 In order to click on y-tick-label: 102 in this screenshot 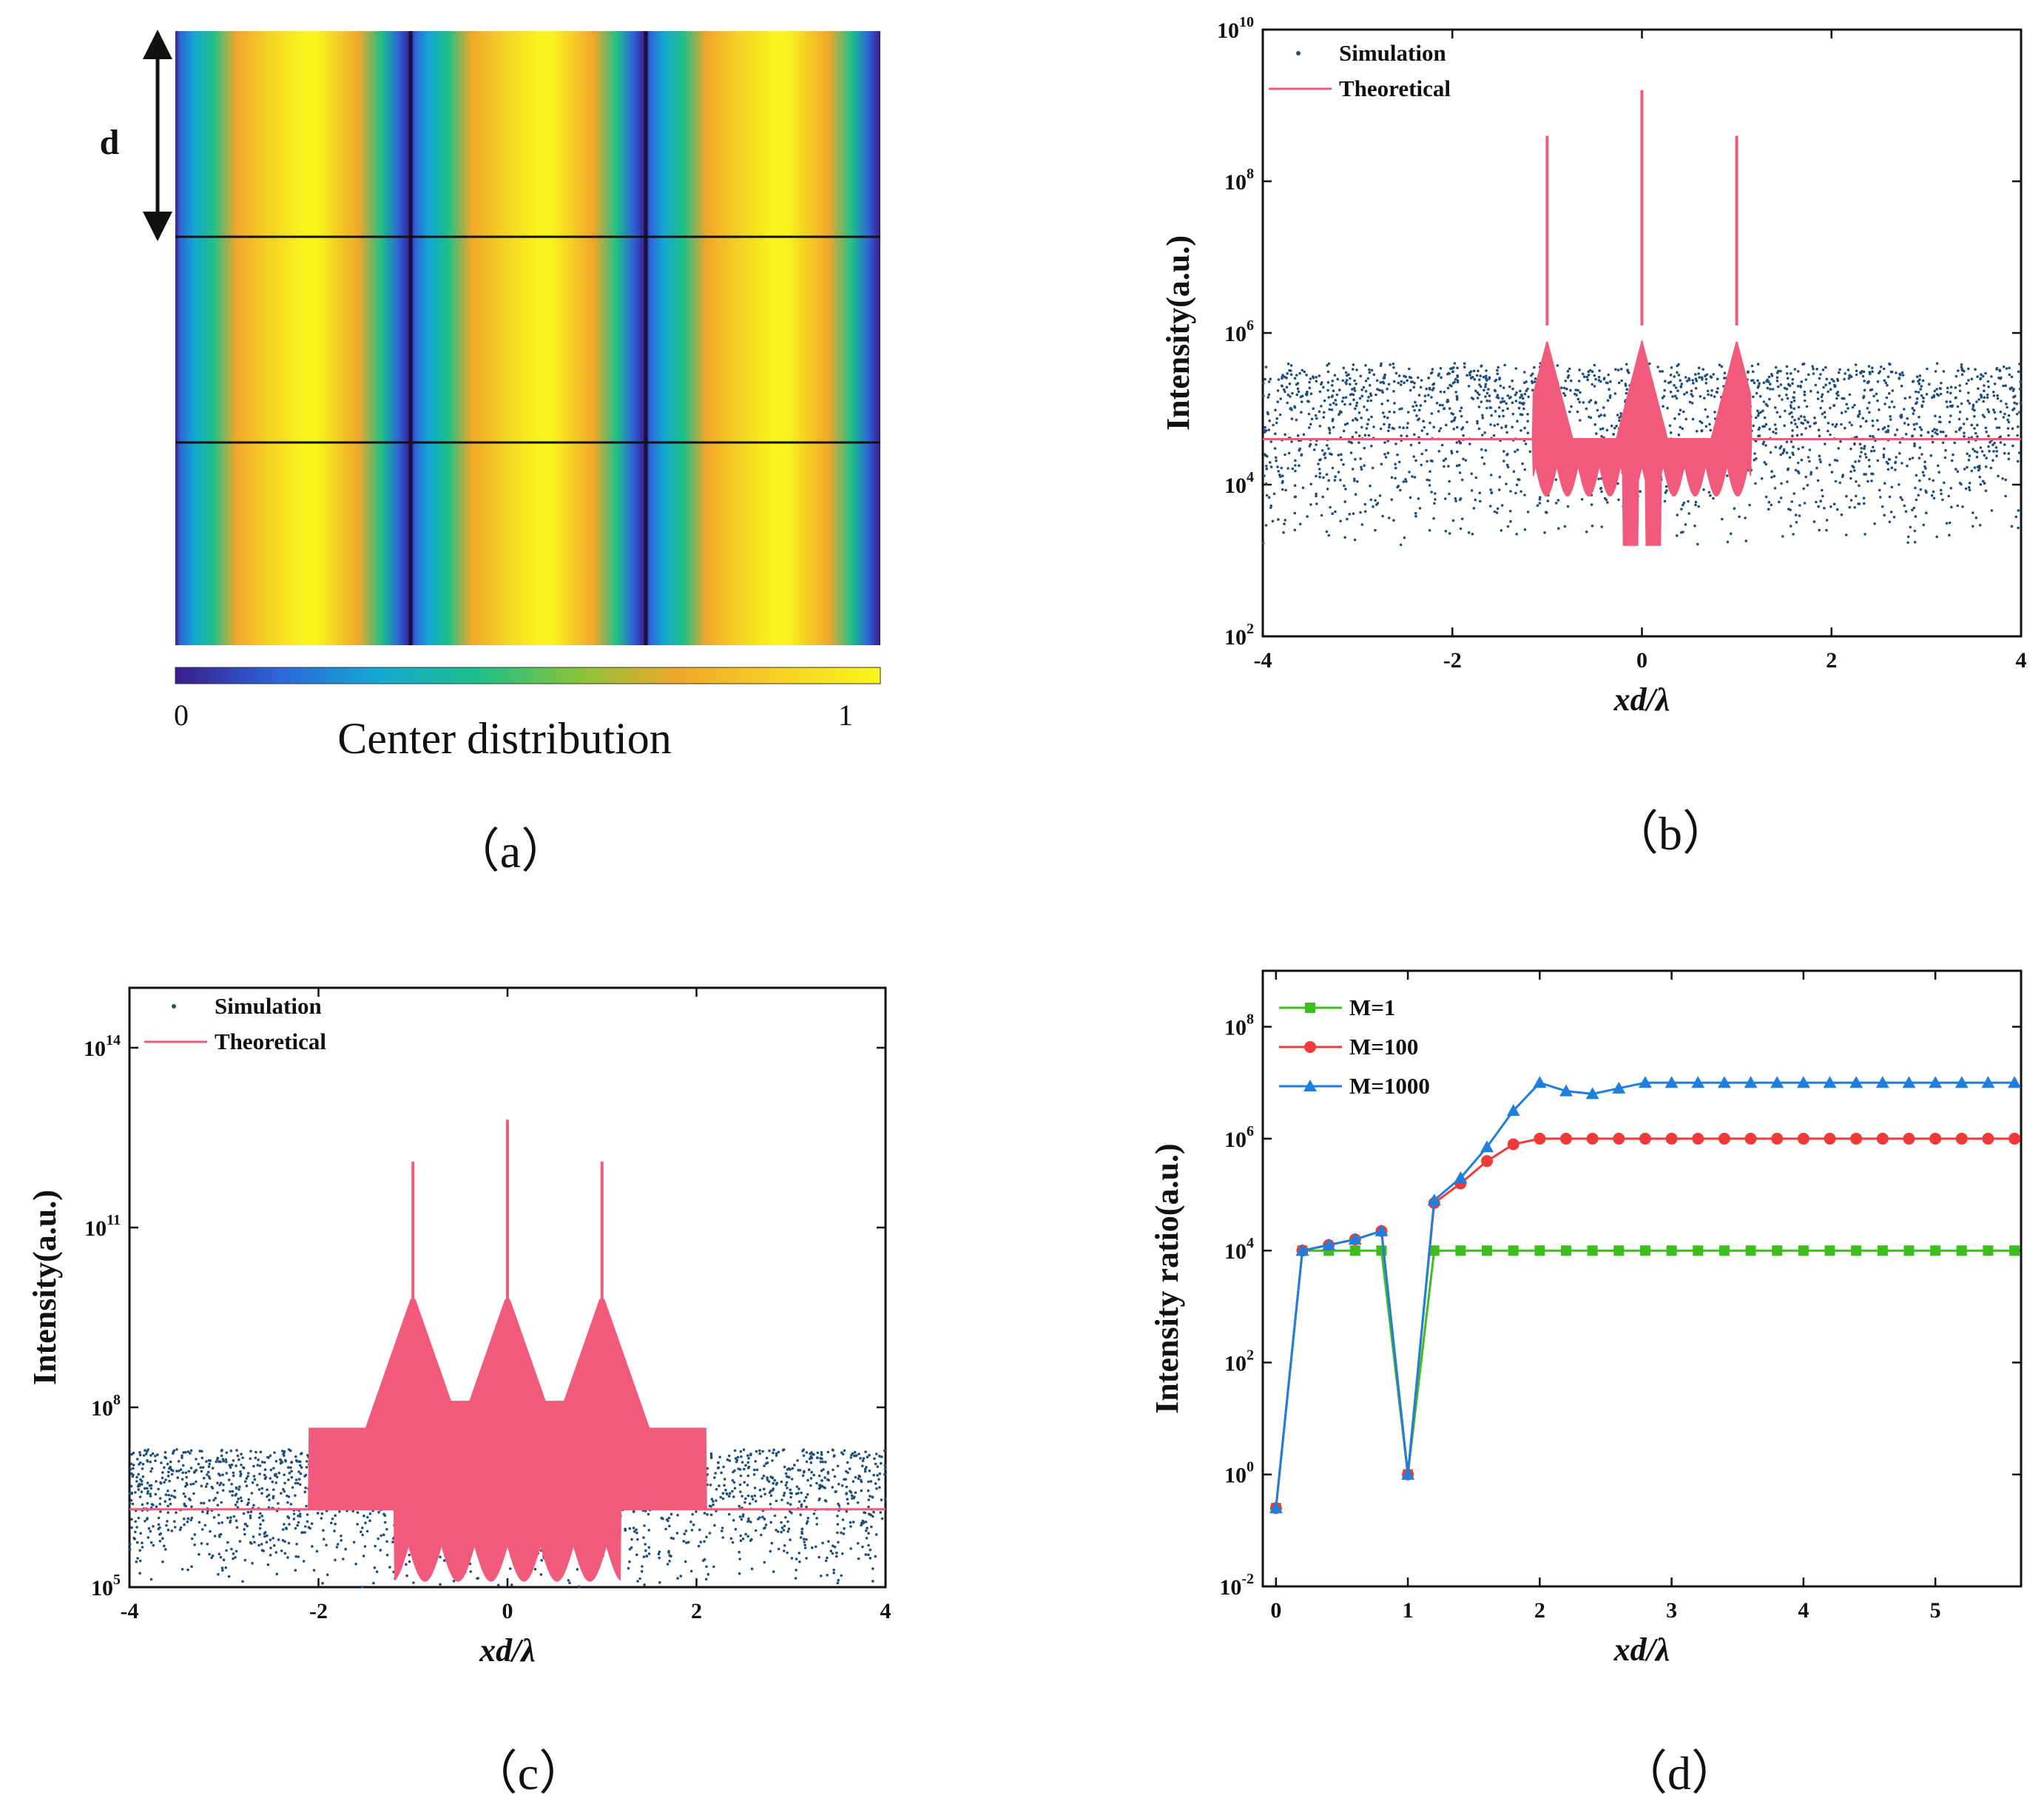, I will do `click(1239, 636)`.